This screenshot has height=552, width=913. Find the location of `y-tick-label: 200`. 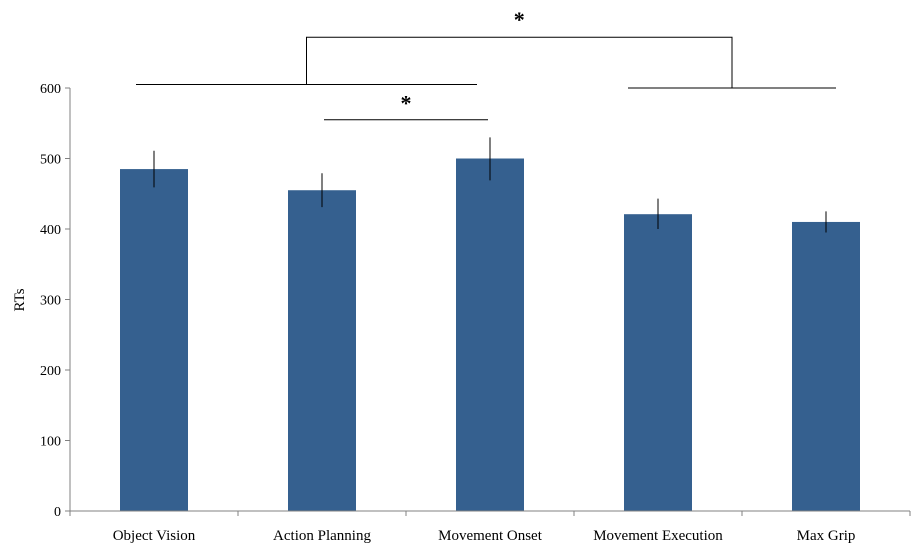

y-tick-label: 200 is located at coordinates (50, 371).